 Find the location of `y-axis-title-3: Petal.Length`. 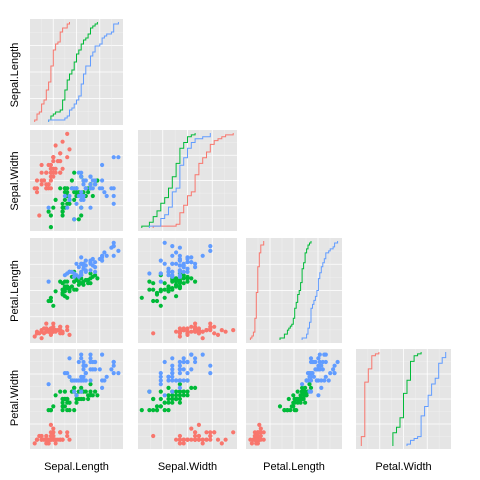

y-axis-title-3: Petal.Length is located at coordinates (15, 291).